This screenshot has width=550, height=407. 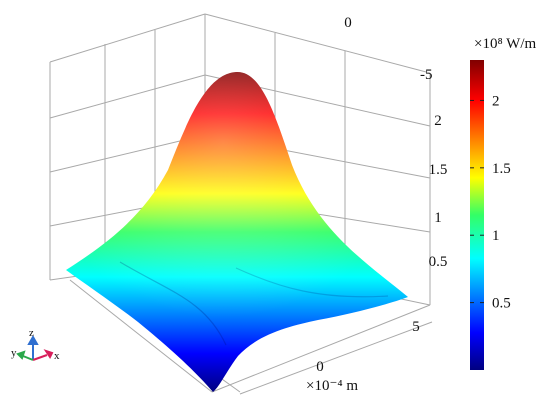 I want to click on colorbar-unit-label: ×10⁸ W/m, so click(x=505, y=44).